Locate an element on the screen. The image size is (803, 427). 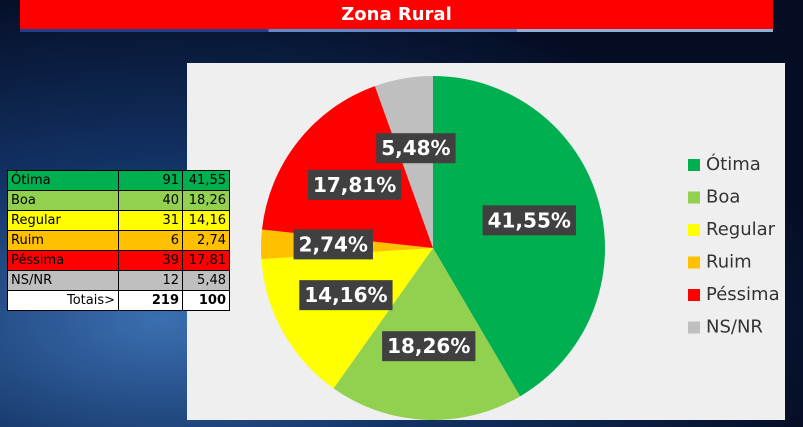
chart-title: Zona Rural is located at coordinates (396, 14).